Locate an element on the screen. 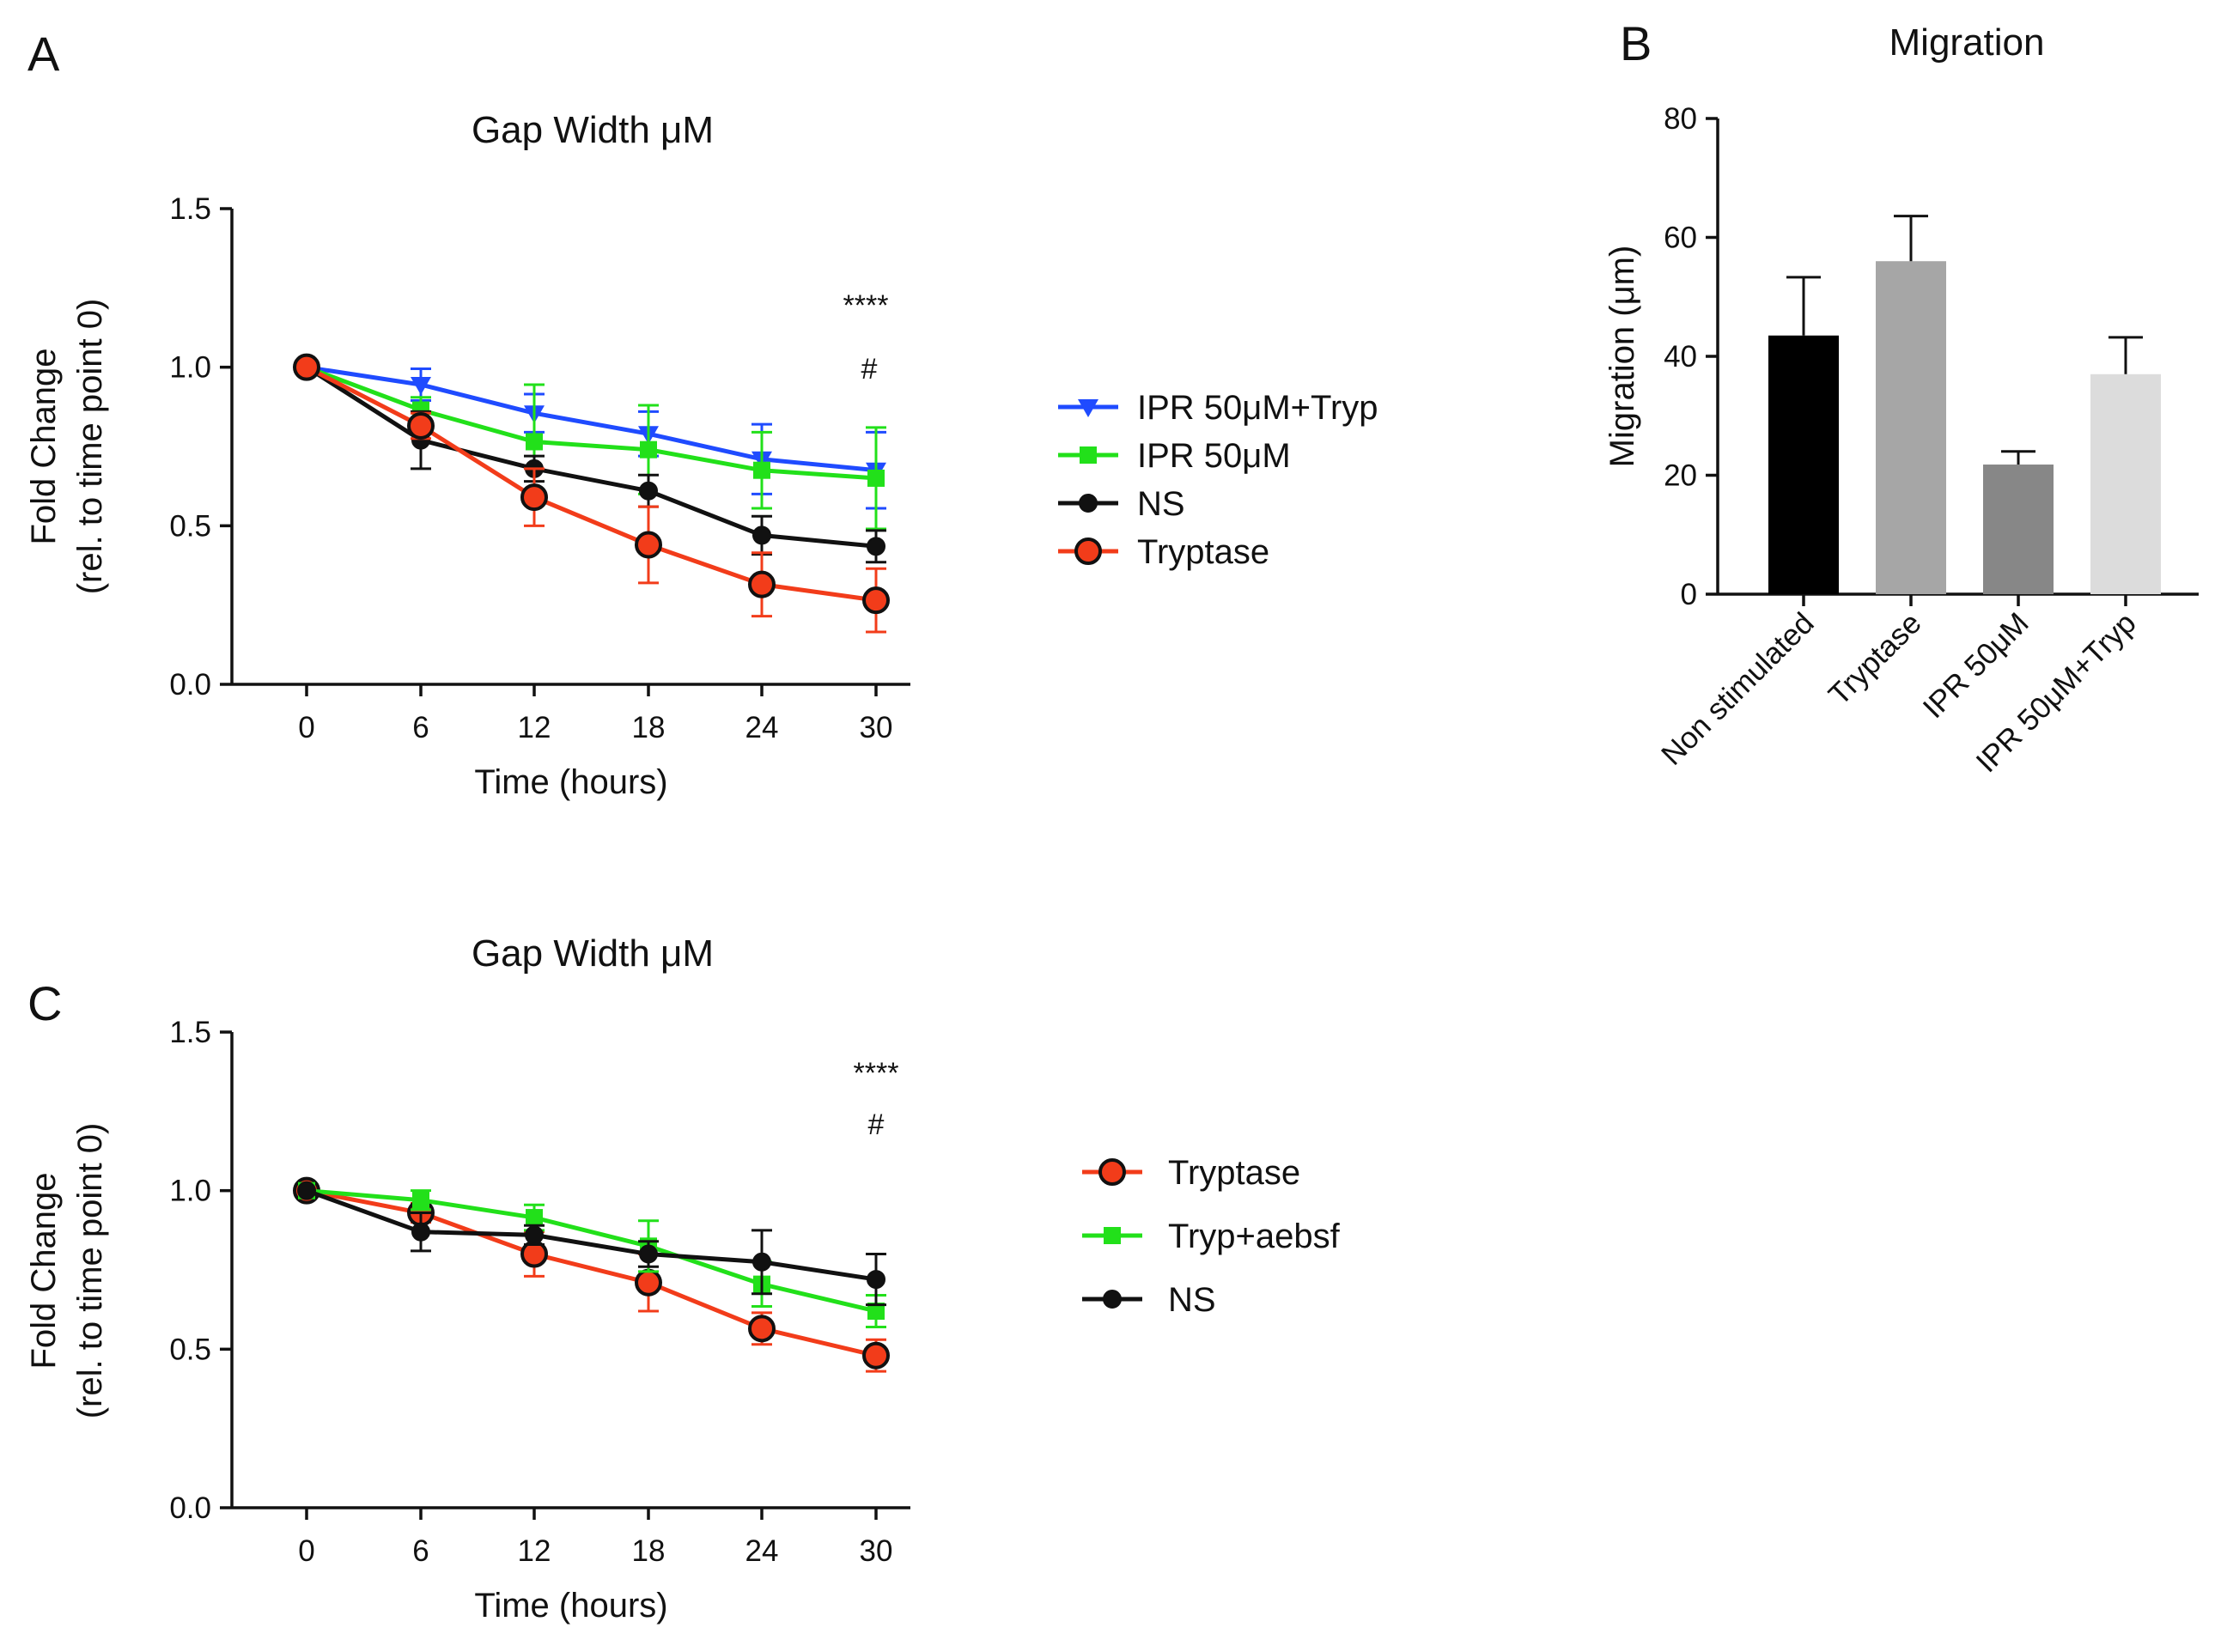 The height and width of the screenshot is (1652, 2221). x-tick-label-A: 12 is located at coordinates (534, 727).